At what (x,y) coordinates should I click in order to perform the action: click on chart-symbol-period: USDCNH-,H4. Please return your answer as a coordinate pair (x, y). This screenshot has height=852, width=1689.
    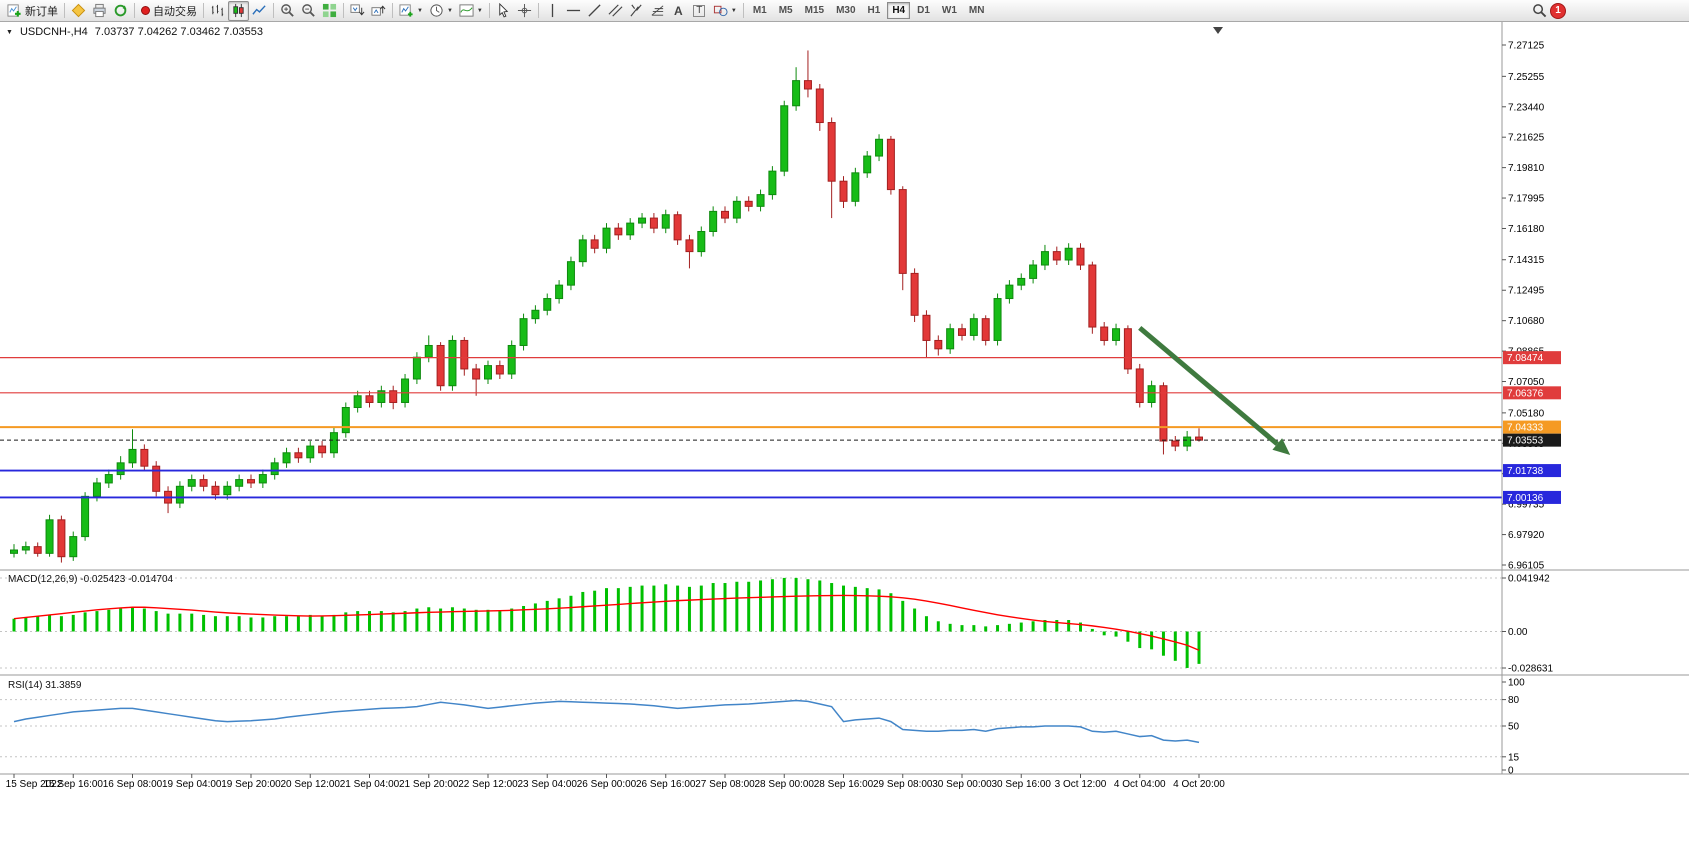
    Looking at the image, I should click on (53, 32).